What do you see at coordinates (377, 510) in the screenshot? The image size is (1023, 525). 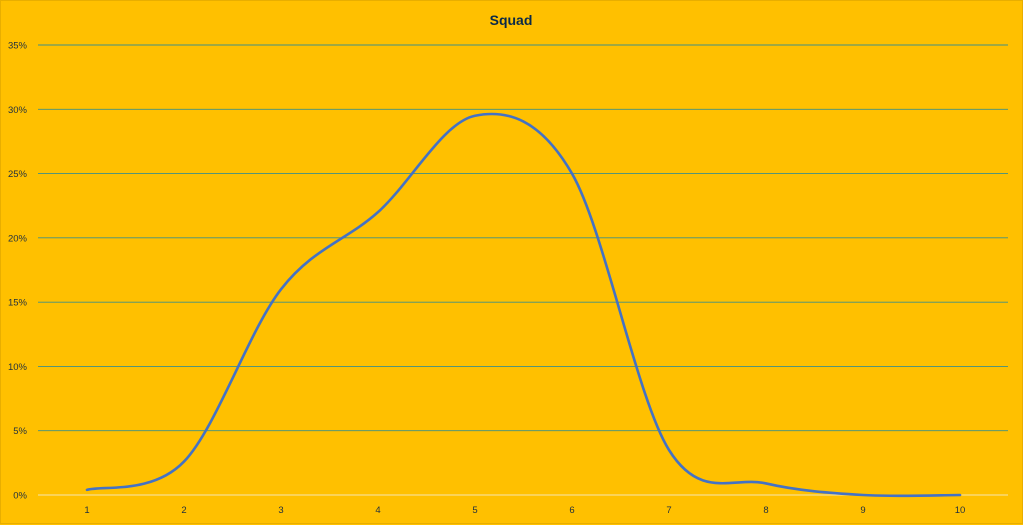 I see `x-tick-label: 4` at bounding box center [377, 510].